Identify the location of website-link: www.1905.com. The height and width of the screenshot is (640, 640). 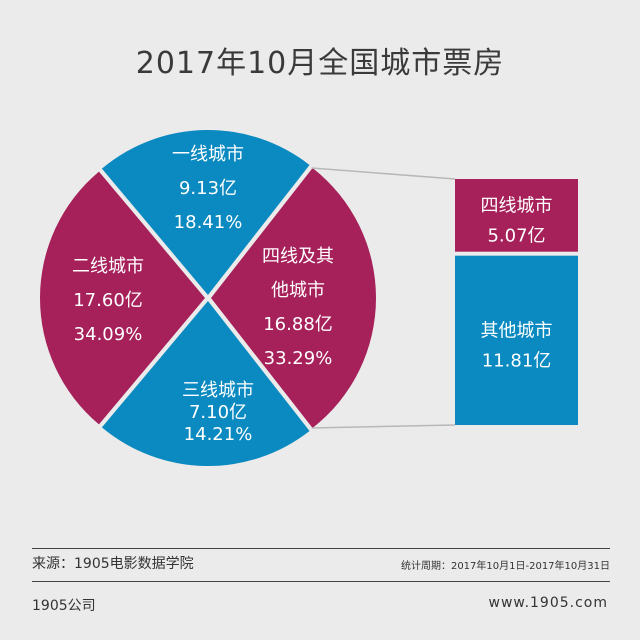
(548, 603).